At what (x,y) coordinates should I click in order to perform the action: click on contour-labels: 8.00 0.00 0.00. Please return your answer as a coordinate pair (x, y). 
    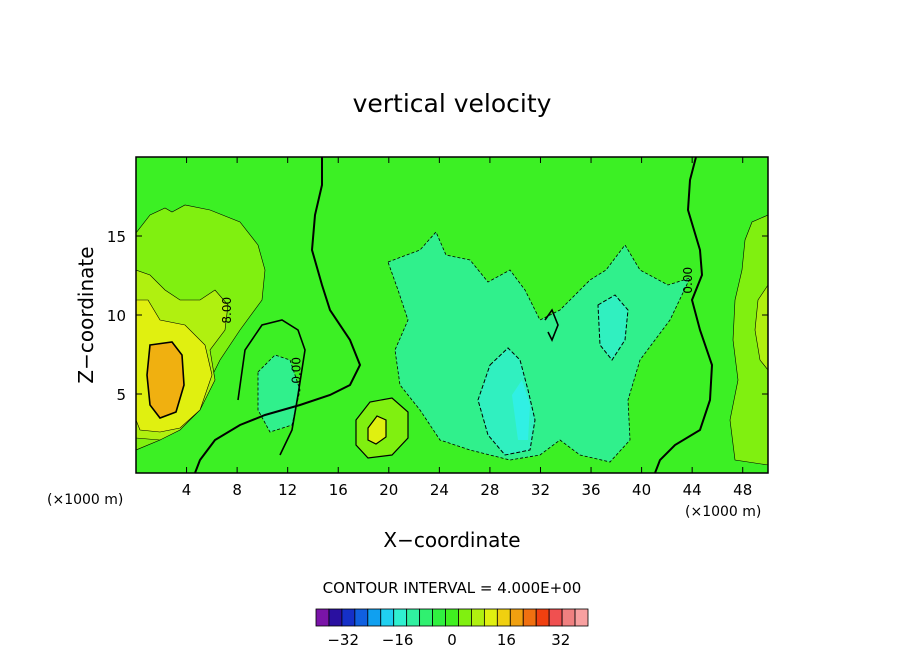
    Looking at the image, I should click on (457, 325).